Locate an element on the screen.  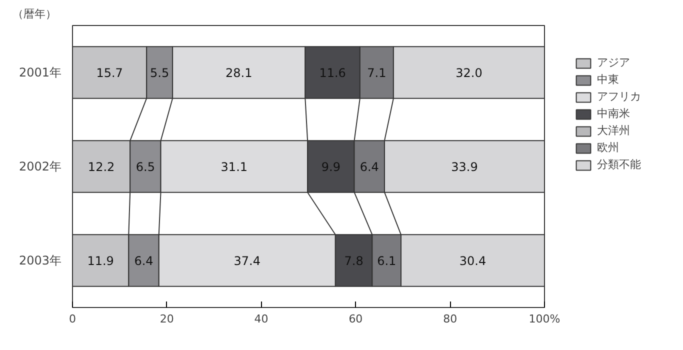
data-label: 6.1 is located at coordinates (386, 261).